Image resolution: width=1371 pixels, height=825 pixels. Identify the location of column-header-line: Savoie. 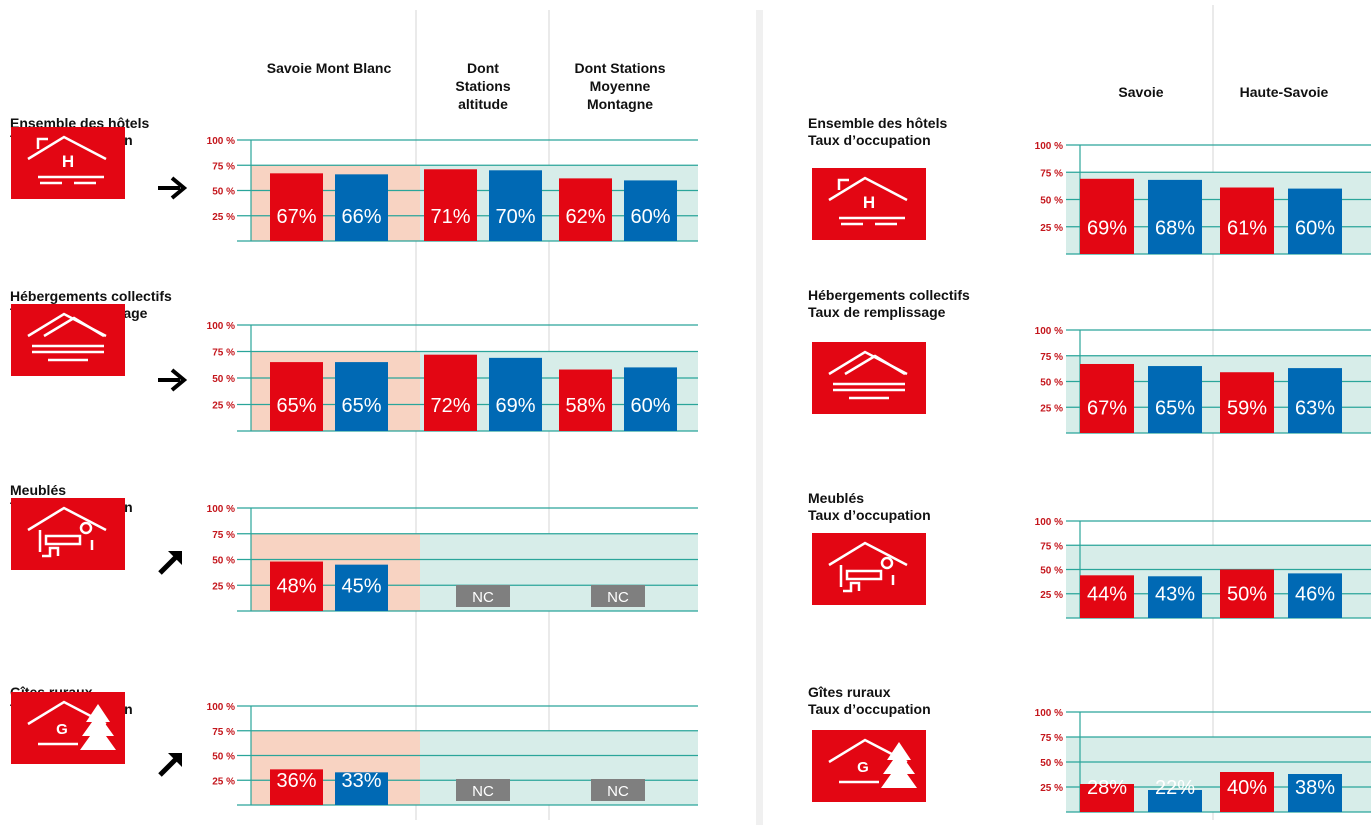
(1140, 92).